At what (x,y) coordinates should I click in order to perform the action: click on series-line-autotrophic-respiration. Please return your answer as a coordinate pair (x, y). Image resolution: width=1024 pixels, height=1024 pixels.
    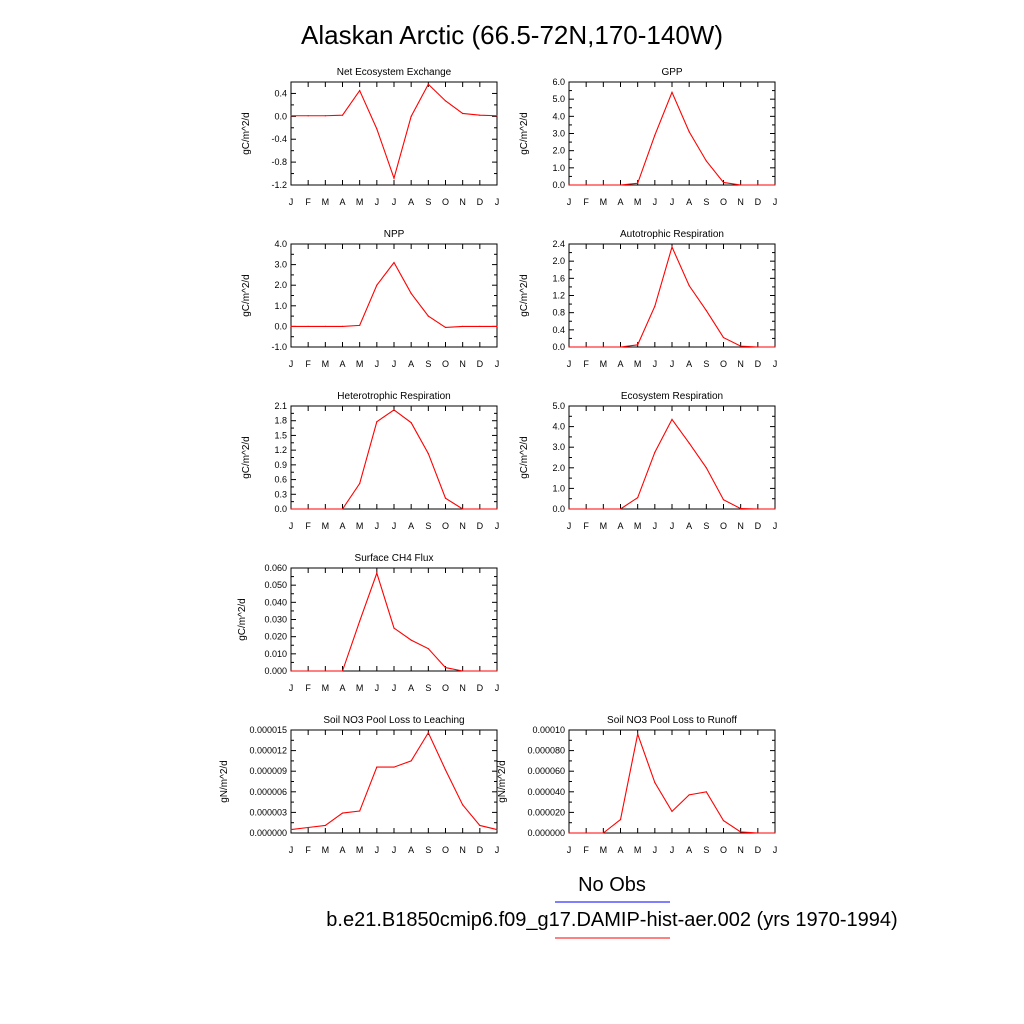
    Looking at the image, I should click on (672, 296).